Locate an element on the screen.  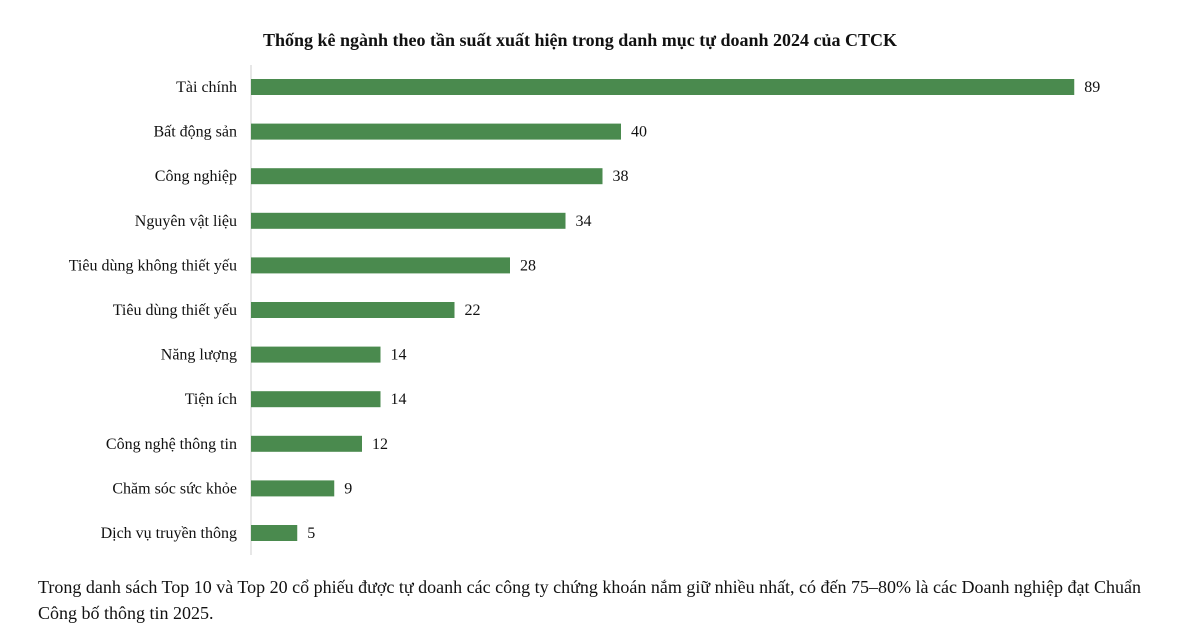
category-label: Tài chính is located at coordinates (206, 87).